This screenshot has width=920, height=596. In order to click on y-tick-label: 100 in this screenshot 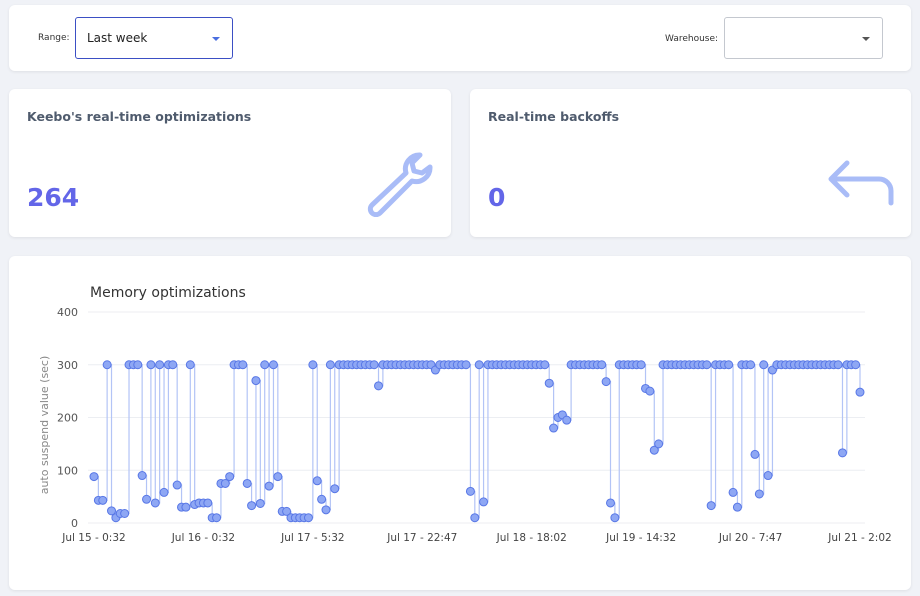, I will do `click(67, 470)`.